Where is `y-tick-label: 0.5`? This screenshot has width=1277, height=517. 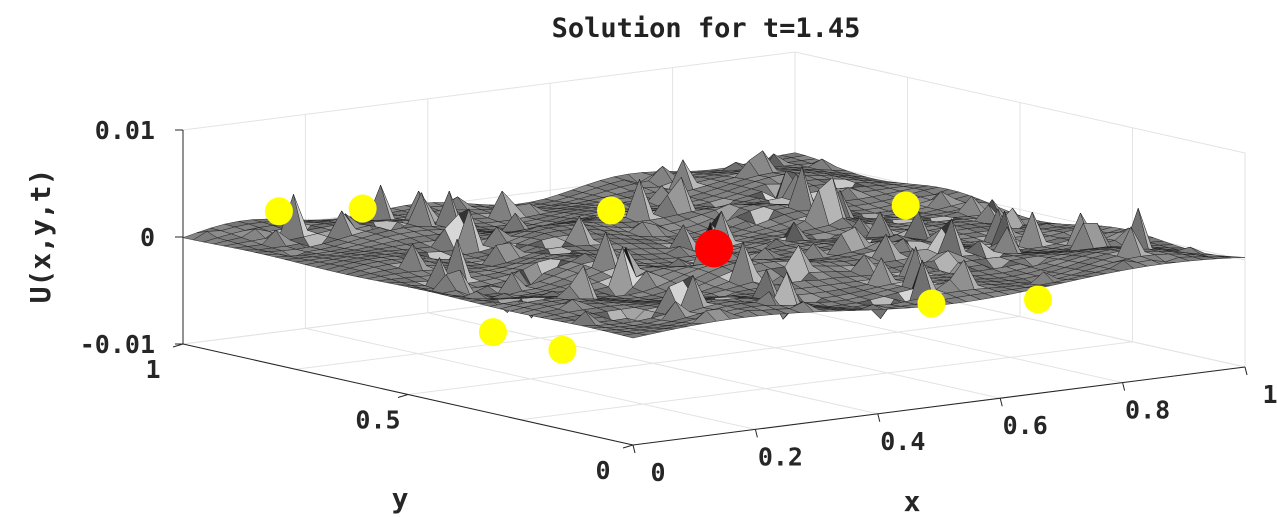
y-tick-label: 0.5 is located at coordinates (377, 420).